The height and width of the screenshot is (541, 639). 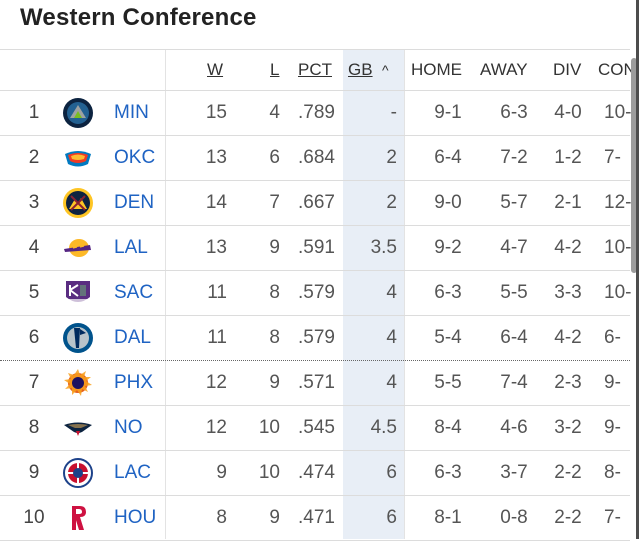 I want to click on division-record: 3-3, so click(x=568, y=292).